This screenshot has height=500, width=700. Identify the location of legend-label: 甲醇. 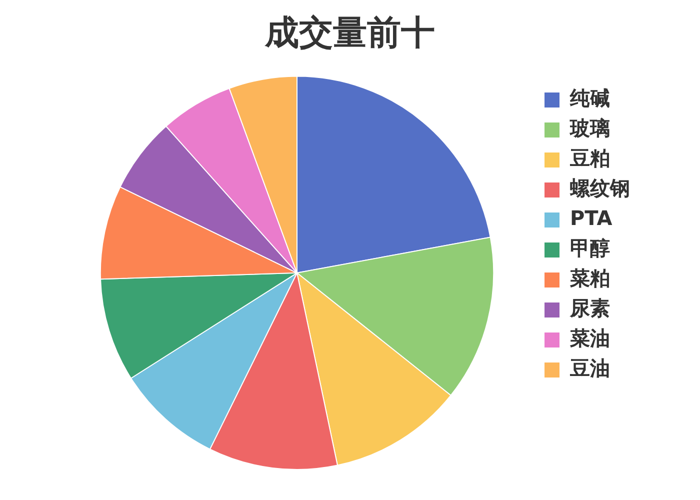
(590, 248).